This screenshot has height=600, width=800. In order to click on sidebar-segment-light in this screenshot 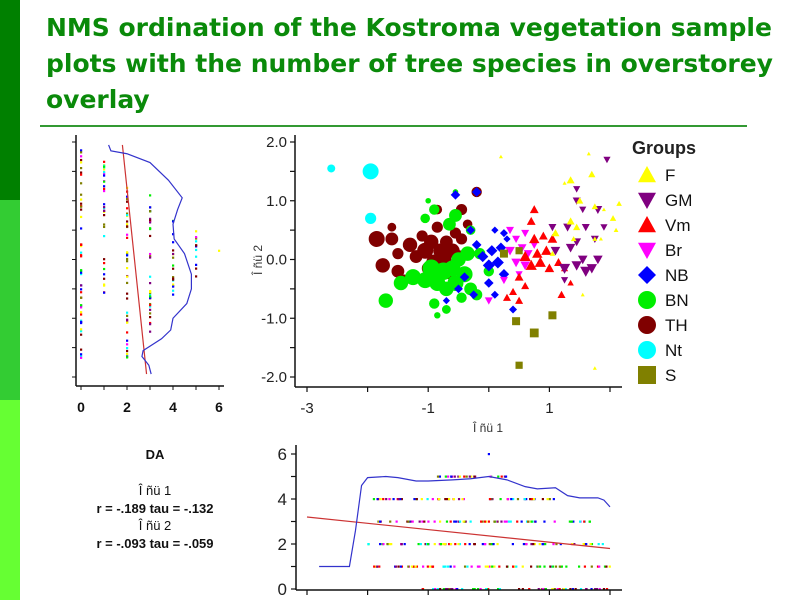, I will do `click(10, 500)`.